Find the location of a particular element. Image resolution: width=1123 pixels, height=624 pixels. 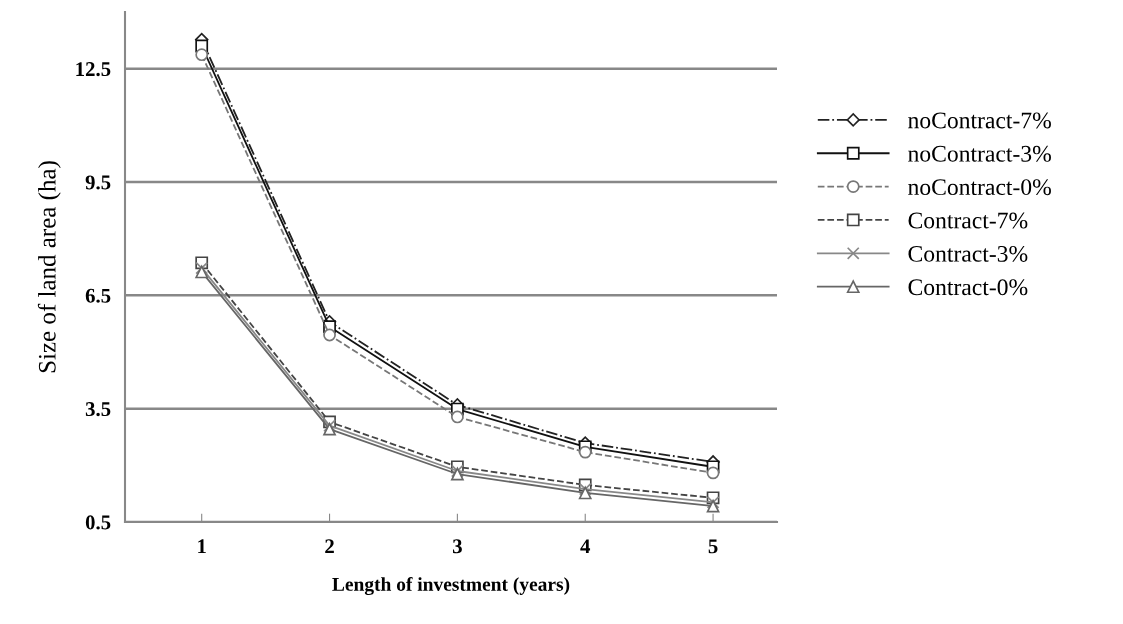

legend-label: noContract-0% is located at coordinates (979, 187).